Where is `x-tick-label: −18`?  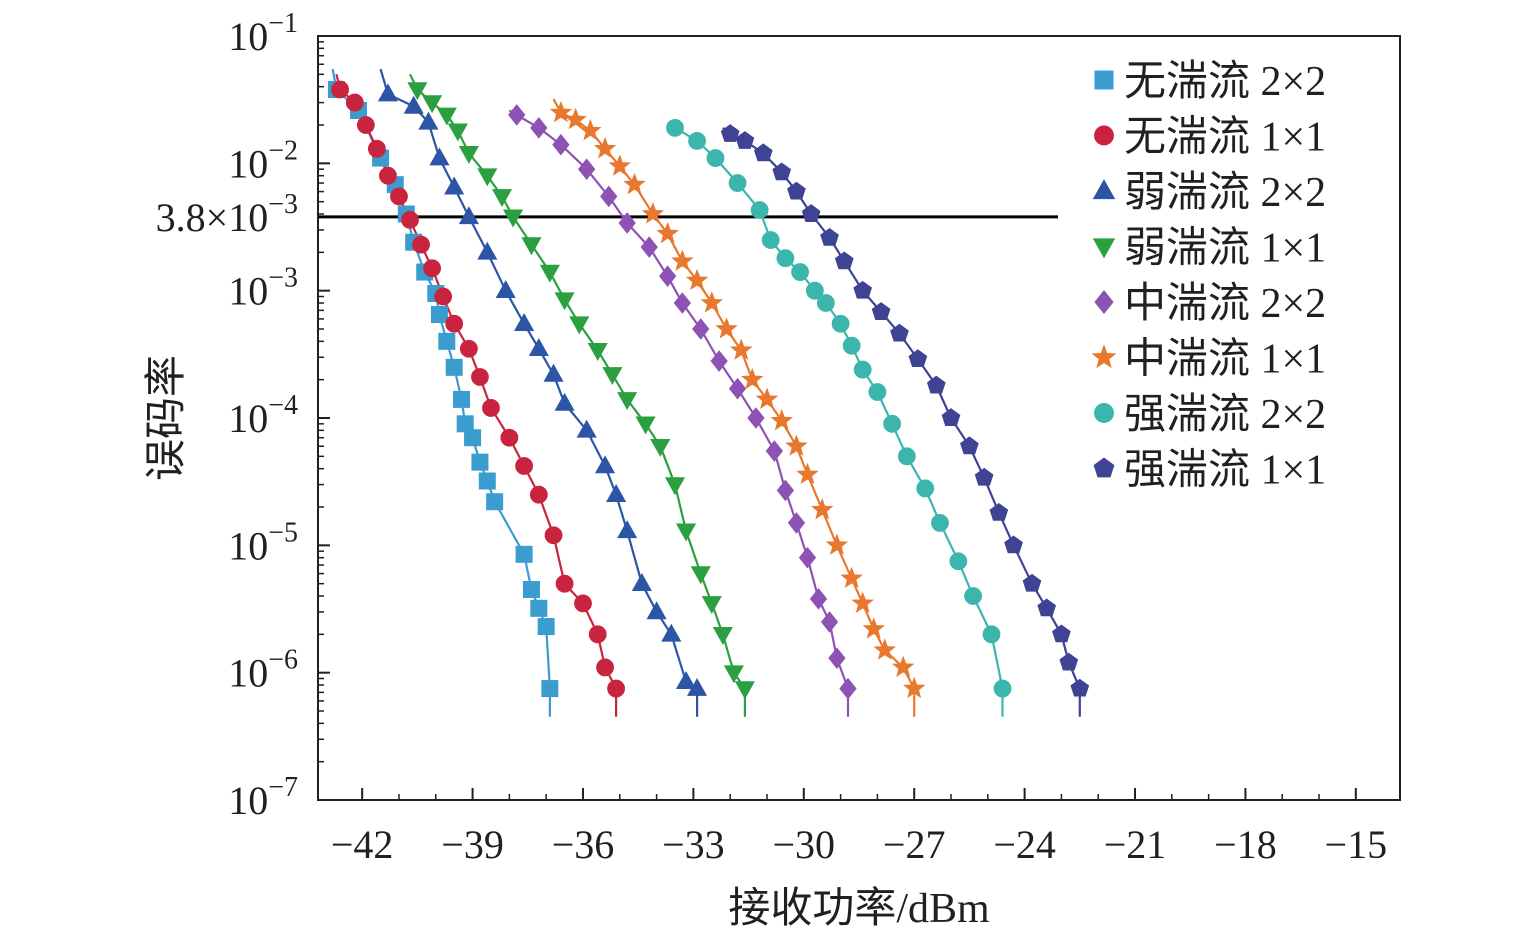 x-tick-label: −18 is located at coordinates (1245, 844).